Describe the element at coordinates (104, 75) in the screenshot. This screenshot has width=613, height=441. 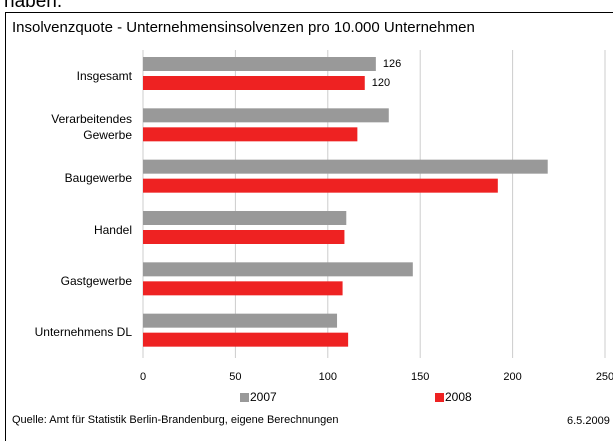
I see `category-label: Insgesamt` at that location.